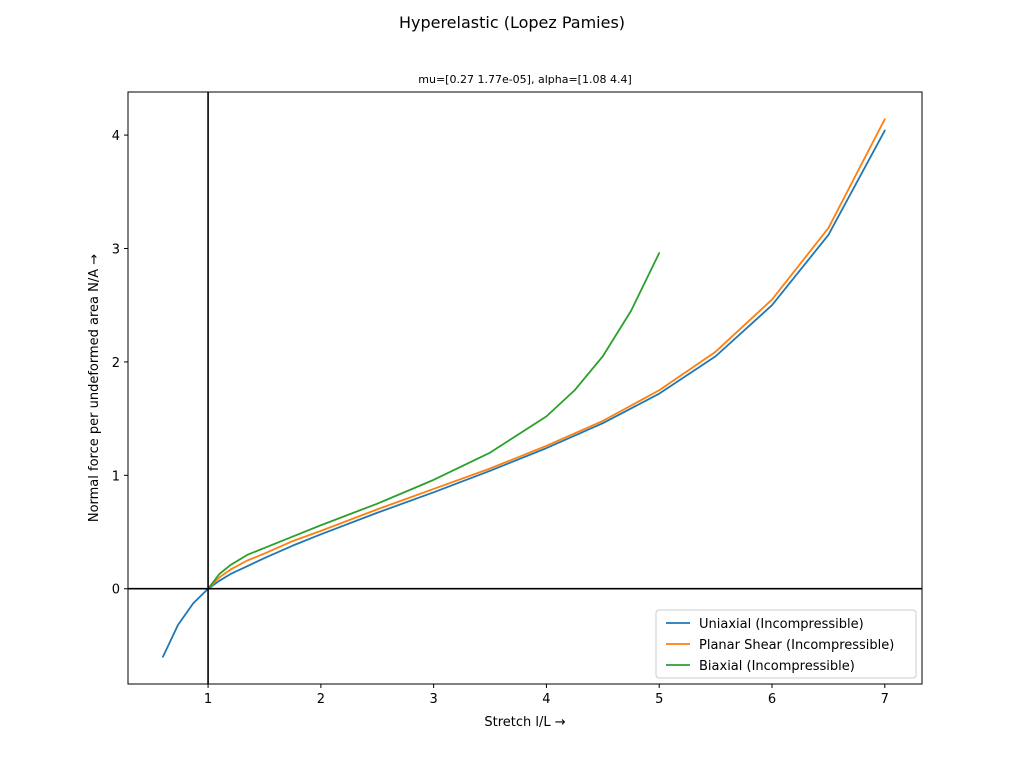 The height and width of the screenshot is (768, 1024). I want to click on x-axis-ticks: 1 2 3 4 5 6 7, so click(546, 695).